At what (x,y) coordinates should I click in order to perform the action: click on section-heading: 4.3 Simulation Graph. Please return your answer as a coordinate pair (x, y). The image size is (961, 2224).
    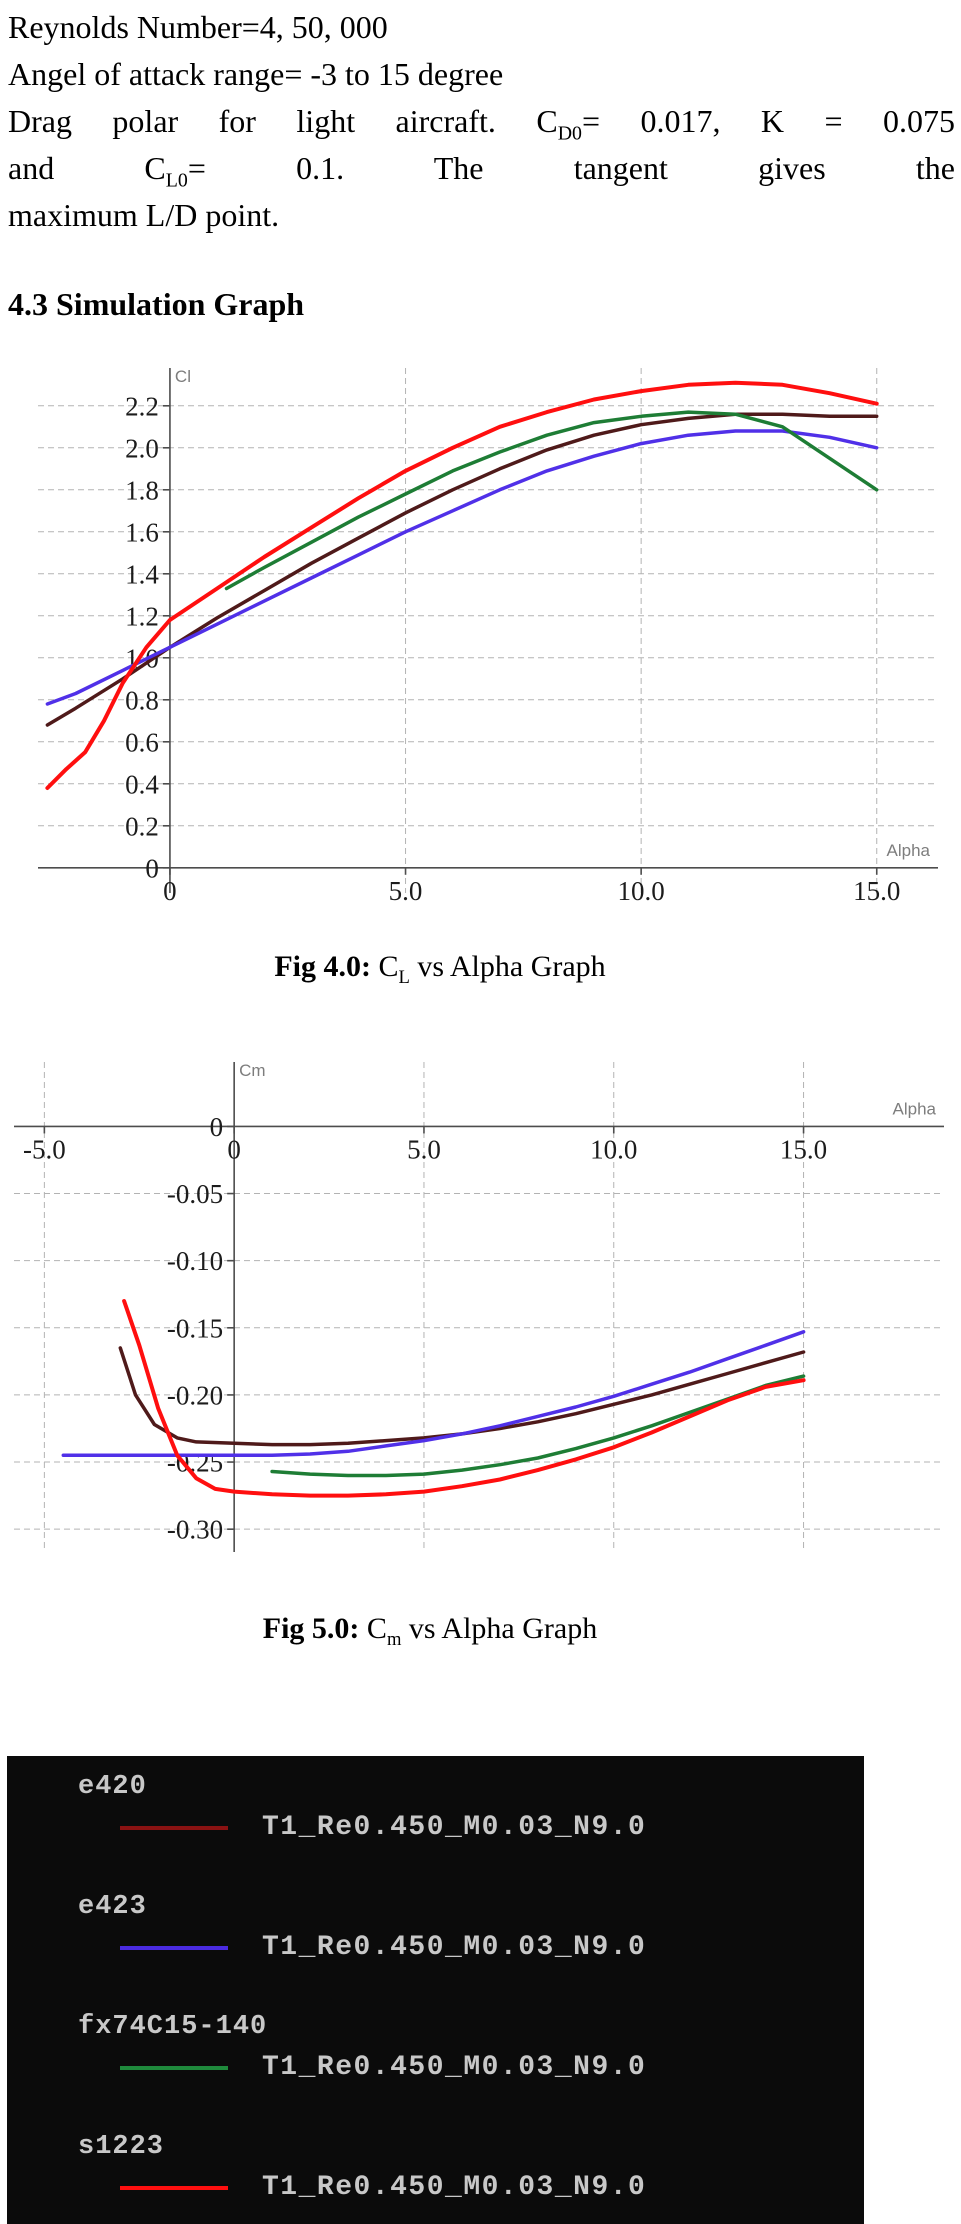
    Looking at the image, I should click on (156, 304).